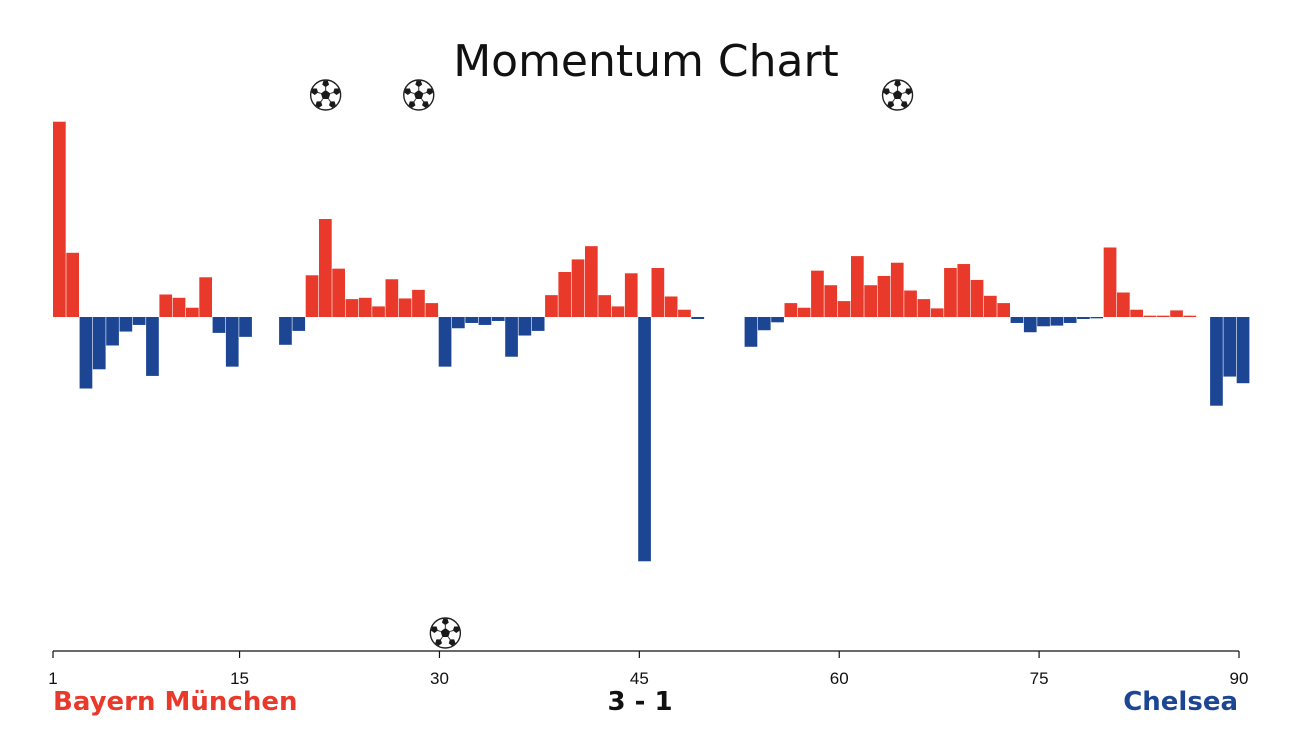  Describe the element at coordinates (839, 678) in the screenshot. I see `x-tick-label-60: 60` at that location.